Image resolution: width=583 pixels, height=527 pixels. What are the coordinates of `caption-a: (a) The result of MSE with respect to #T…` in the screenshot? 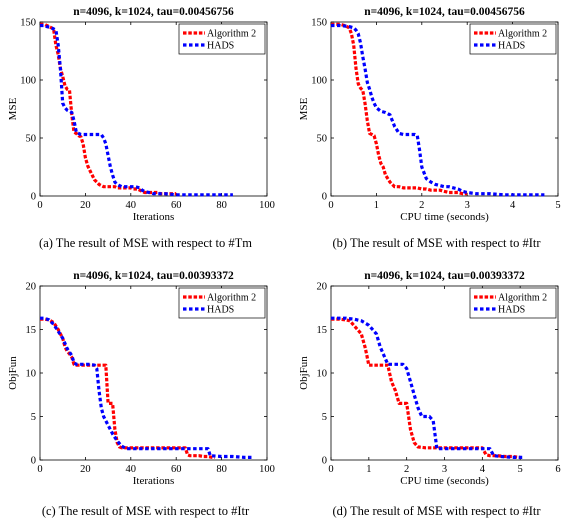 It's located at (145, 243).